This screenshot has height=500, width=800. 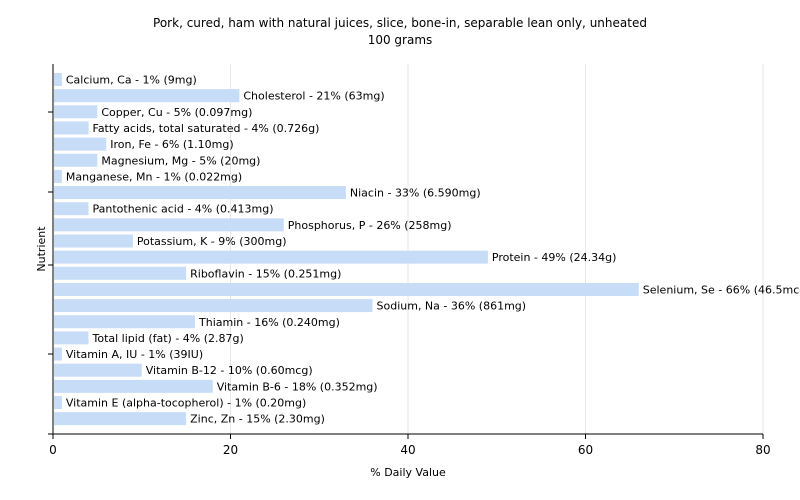 What do you see at coordinates (230, 450) in the screenshot?
I see `x-tick-label: 20` at bounding box center [230, 450].